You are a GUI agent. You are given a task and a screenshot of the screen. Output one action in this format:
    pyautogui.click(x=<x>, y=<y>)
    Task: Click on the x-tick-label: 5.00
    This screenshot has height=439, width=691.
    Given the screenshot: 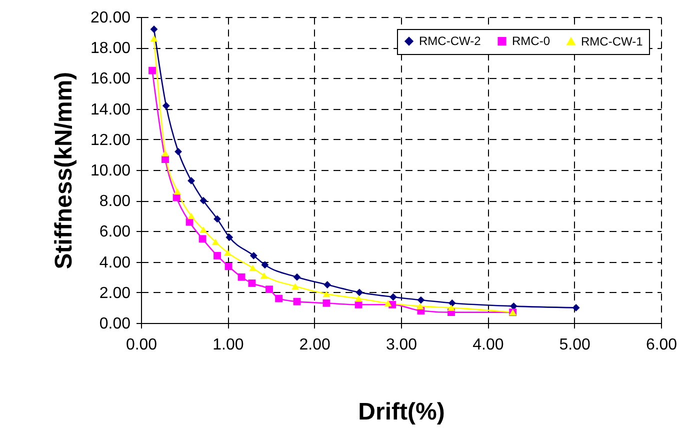 What is the action you would take?
    pyautogui.click(x=575, y=345)
    